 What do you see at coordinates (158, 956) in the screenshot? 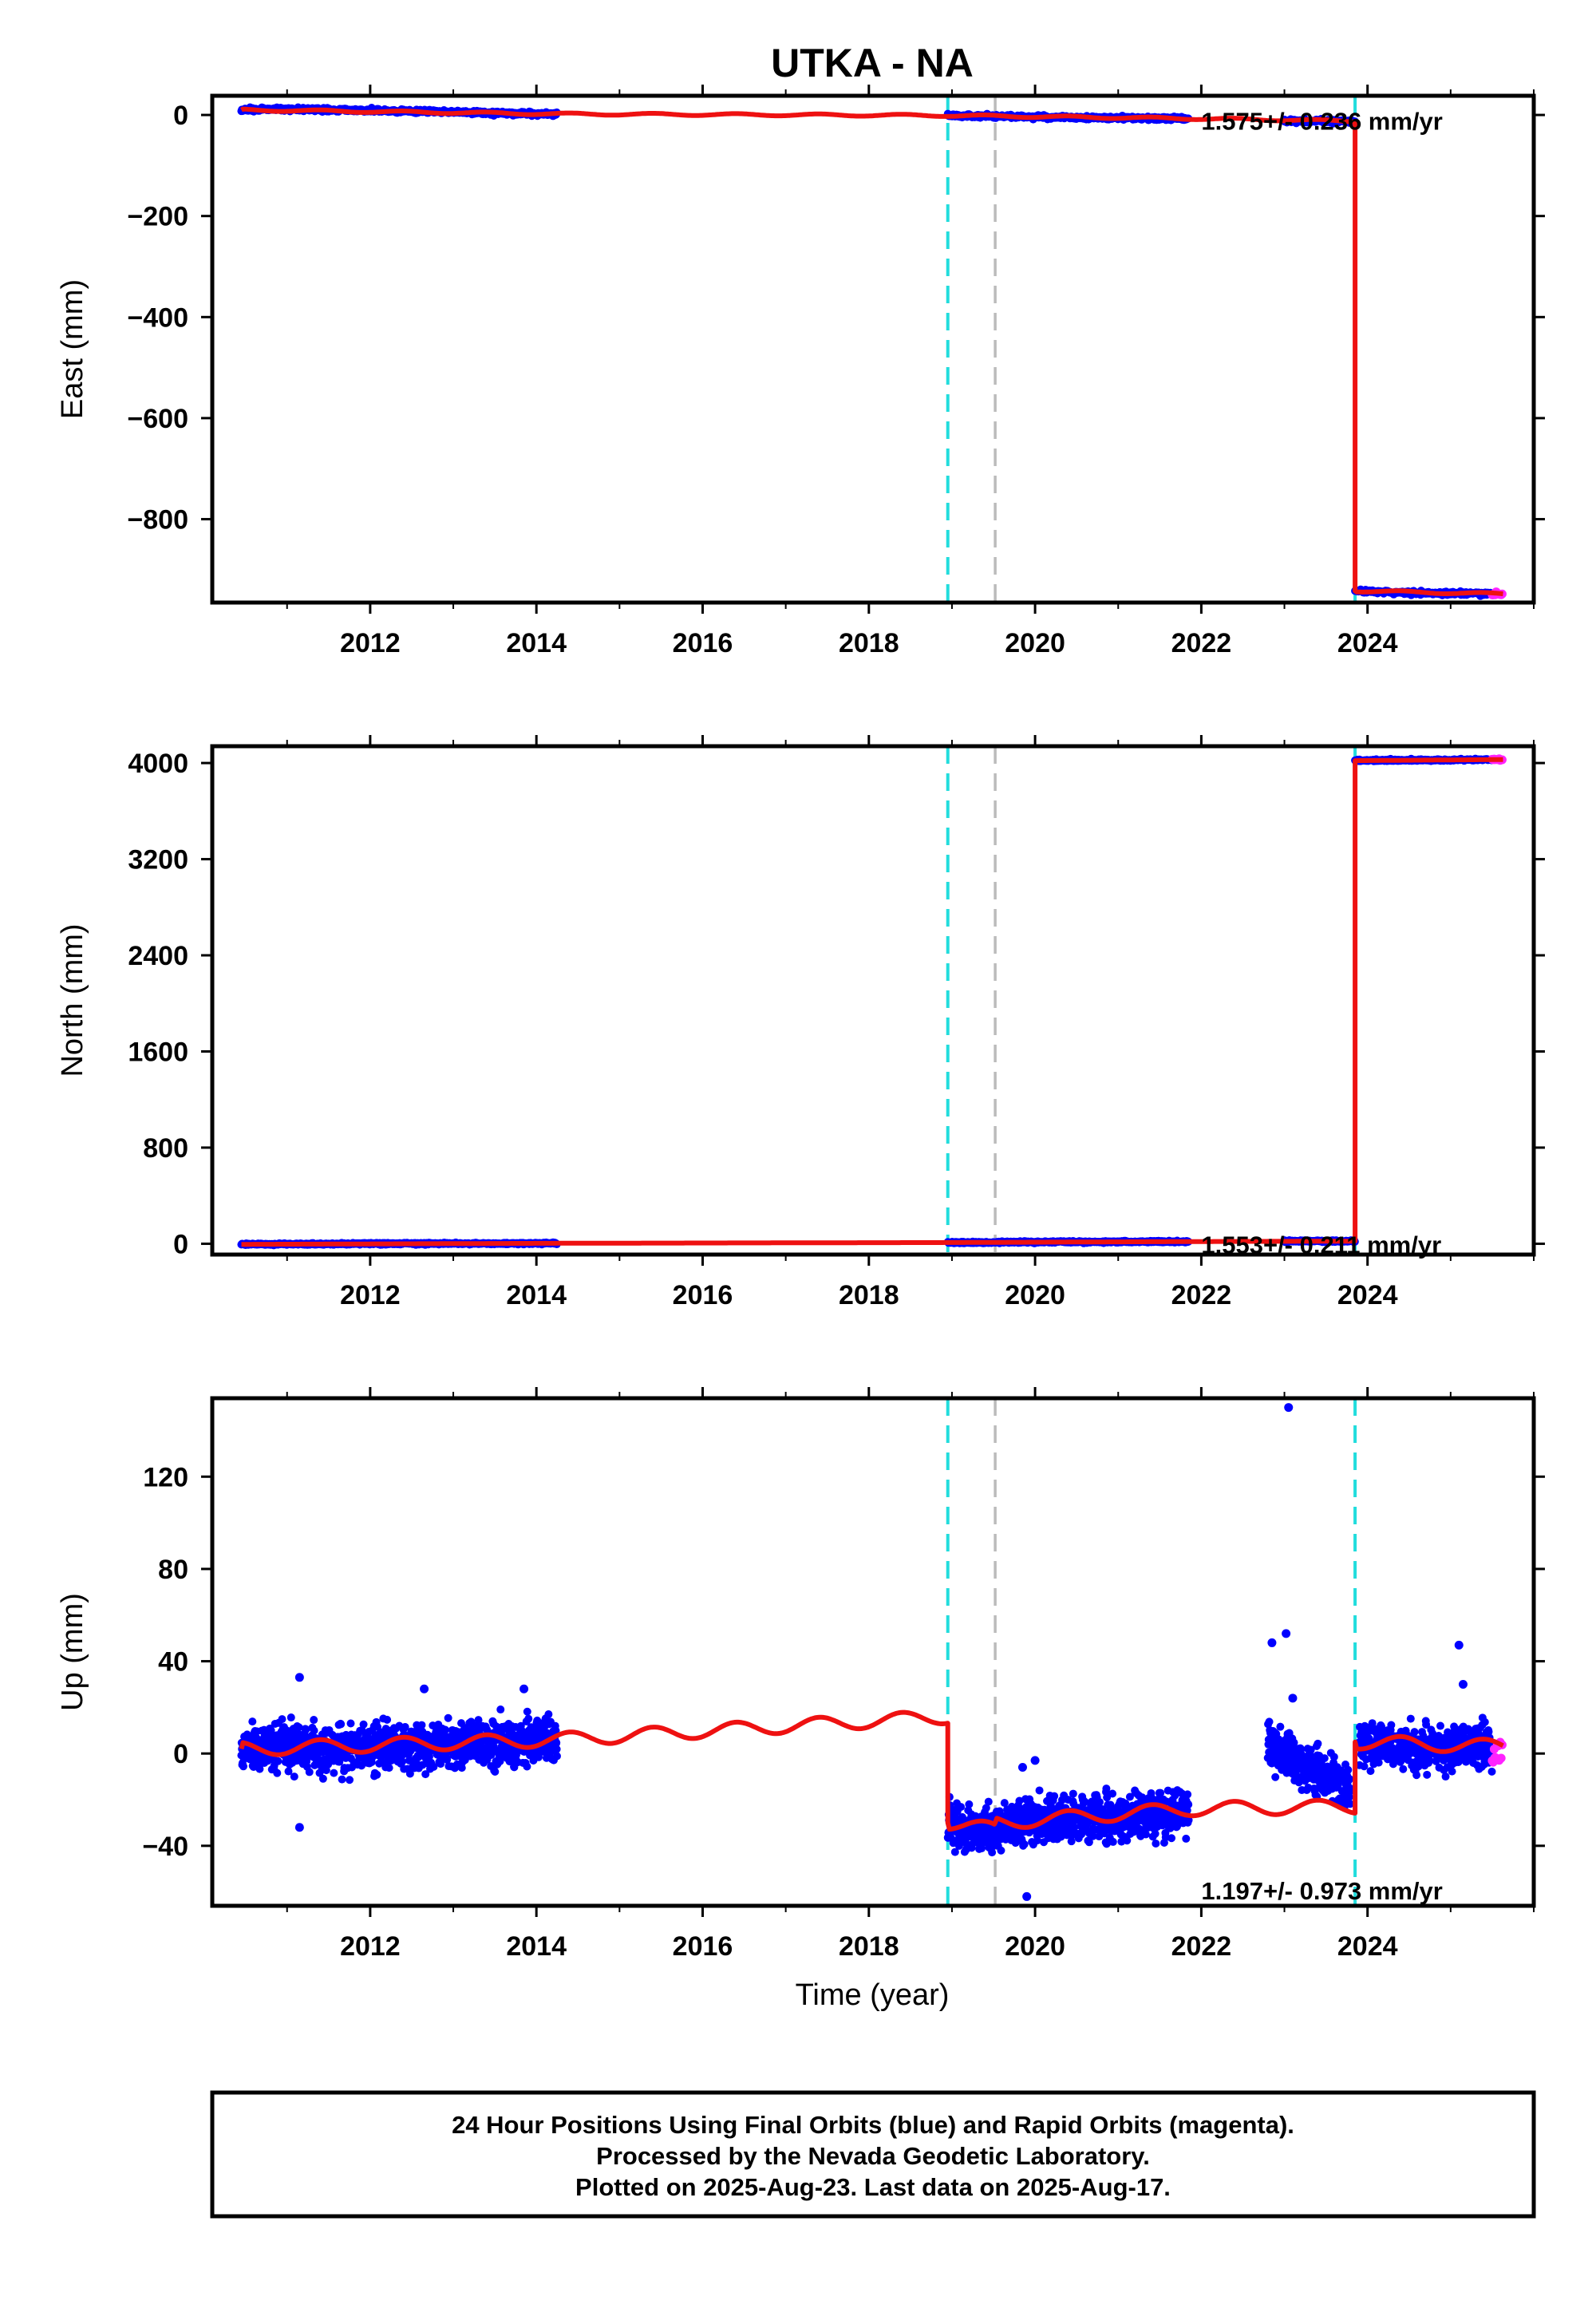
I see `y-tick-label: 2400` at bounding box center [158, 956].